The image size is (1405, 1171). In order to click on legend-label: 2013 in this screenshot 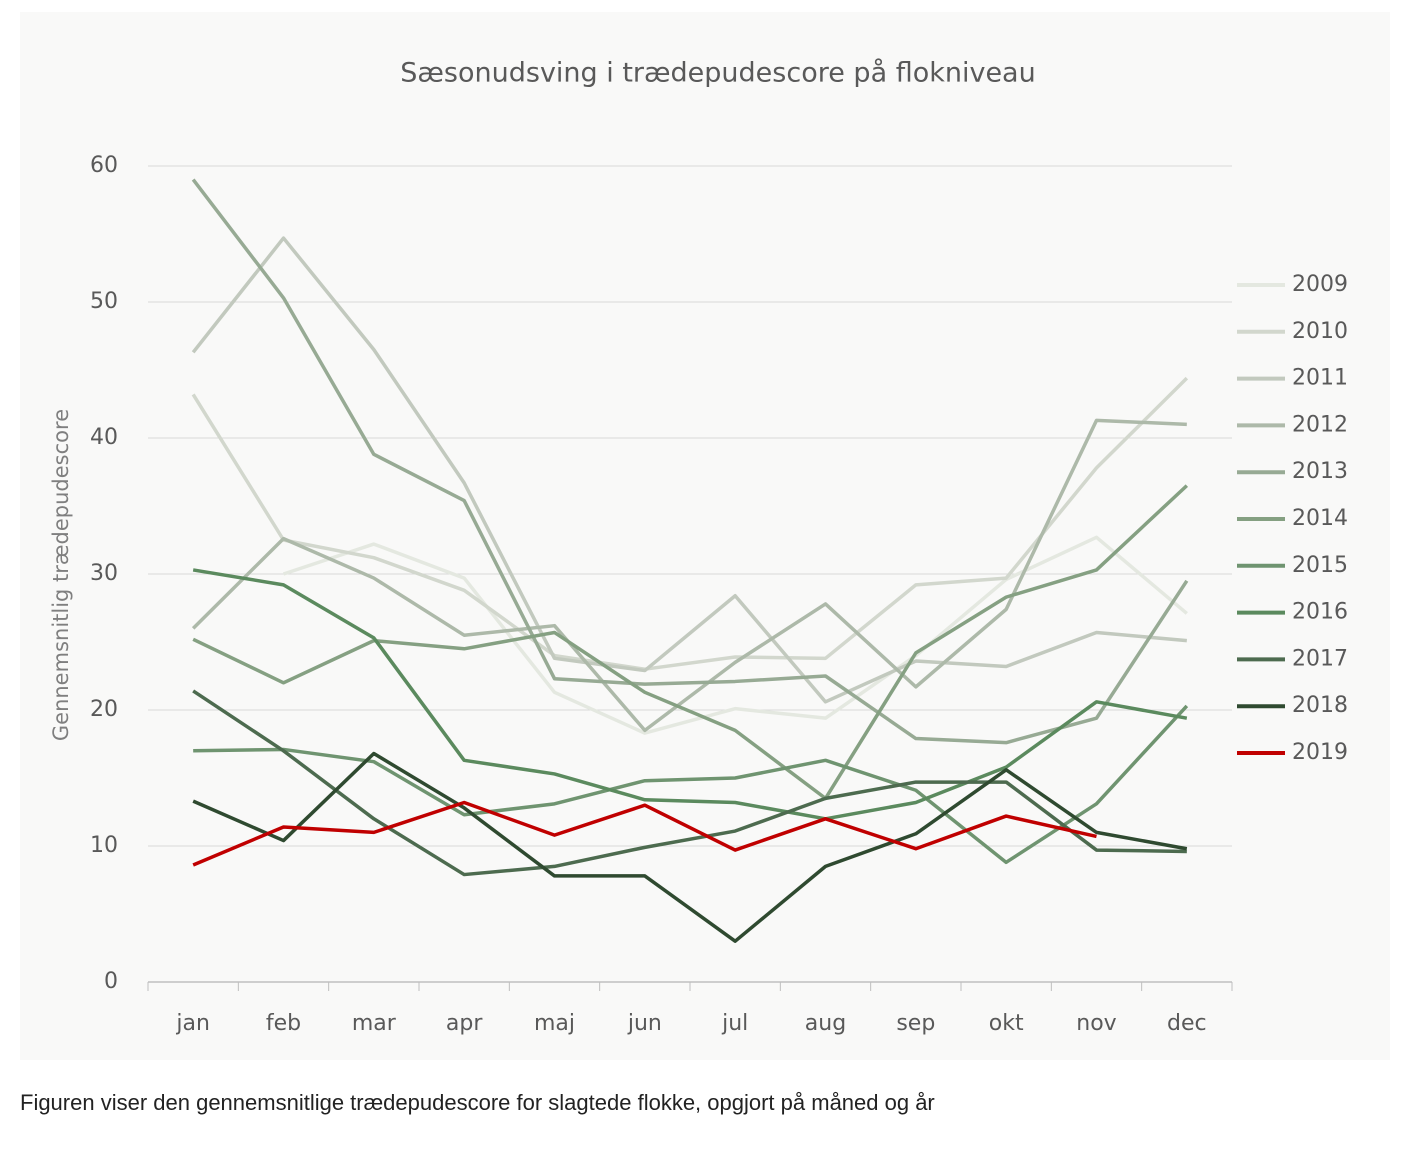, I will do `click(1320, 471)`.